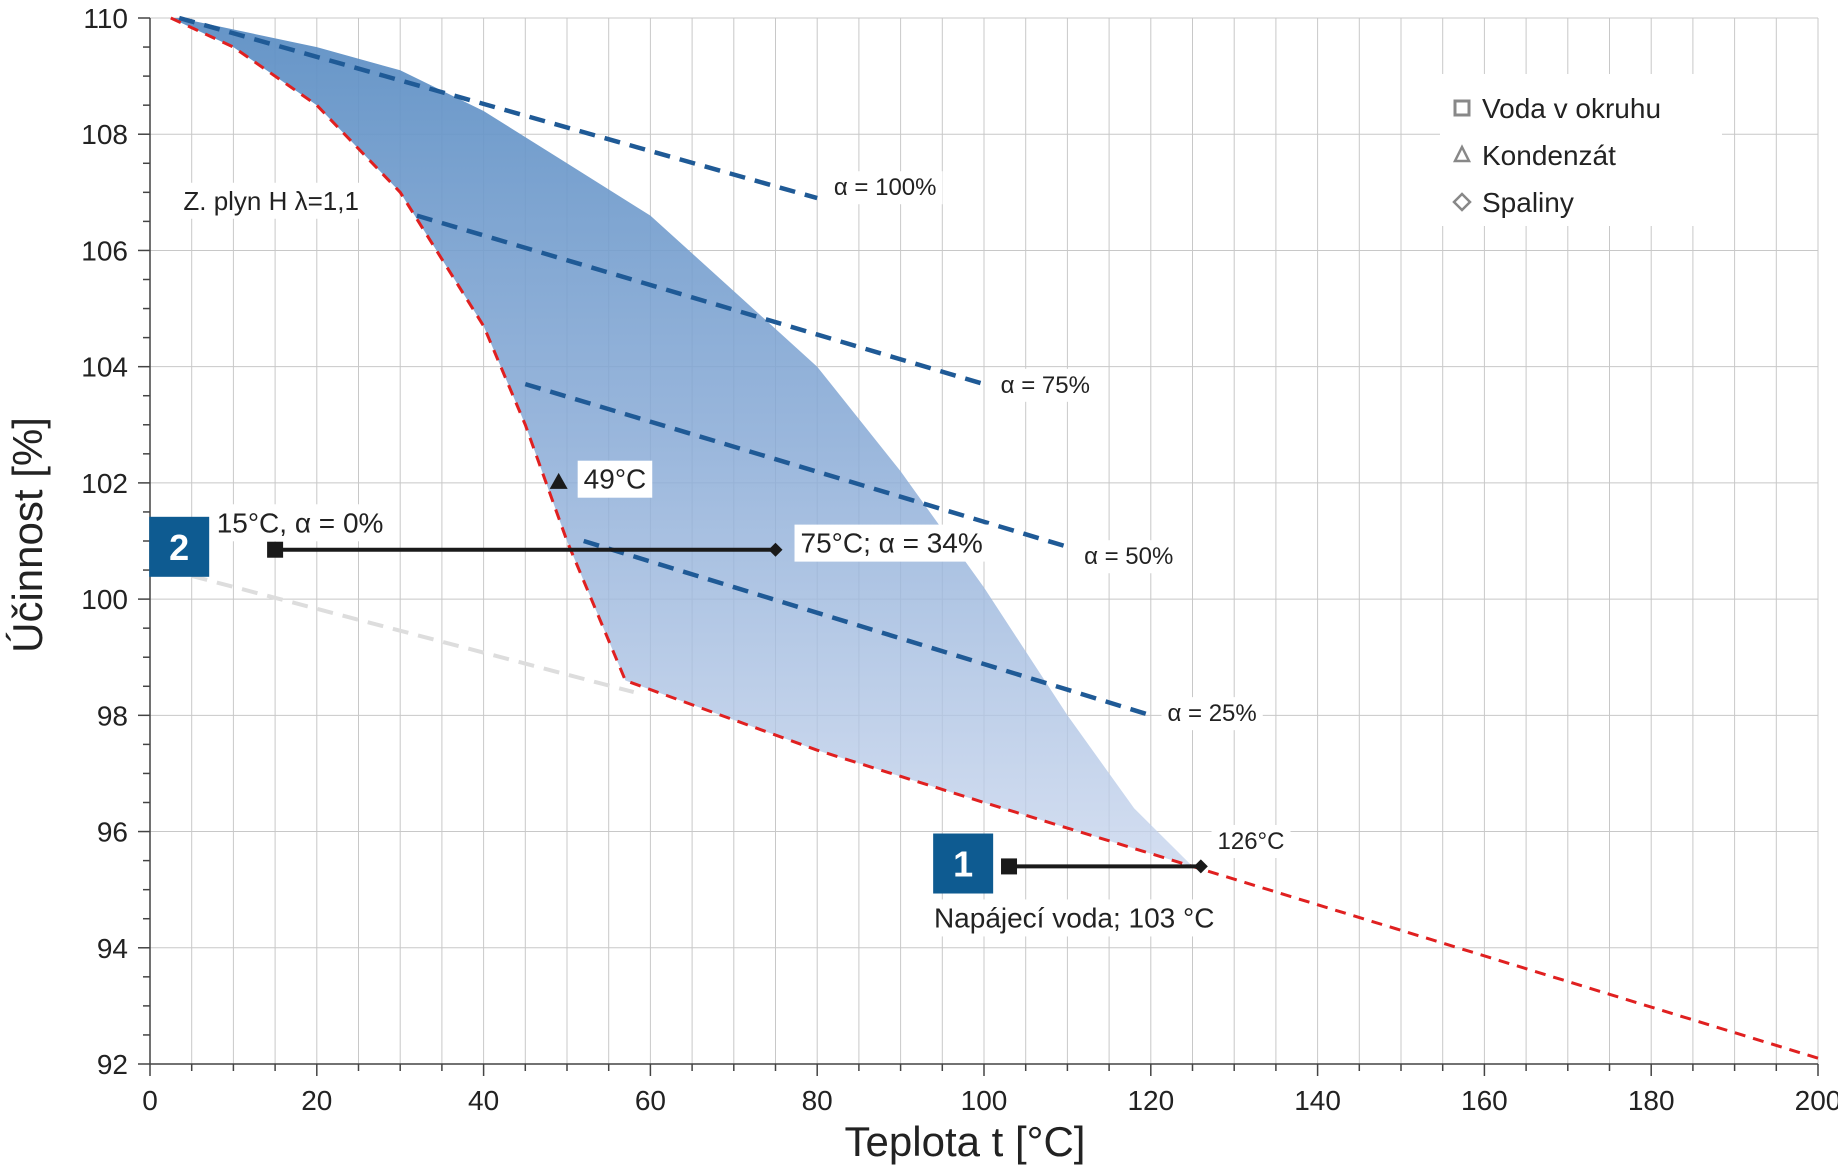 This screenshot has height=1170, width=1838. I want to click on annotation-lbl_a25: α = 25%, so click(1211, 713).